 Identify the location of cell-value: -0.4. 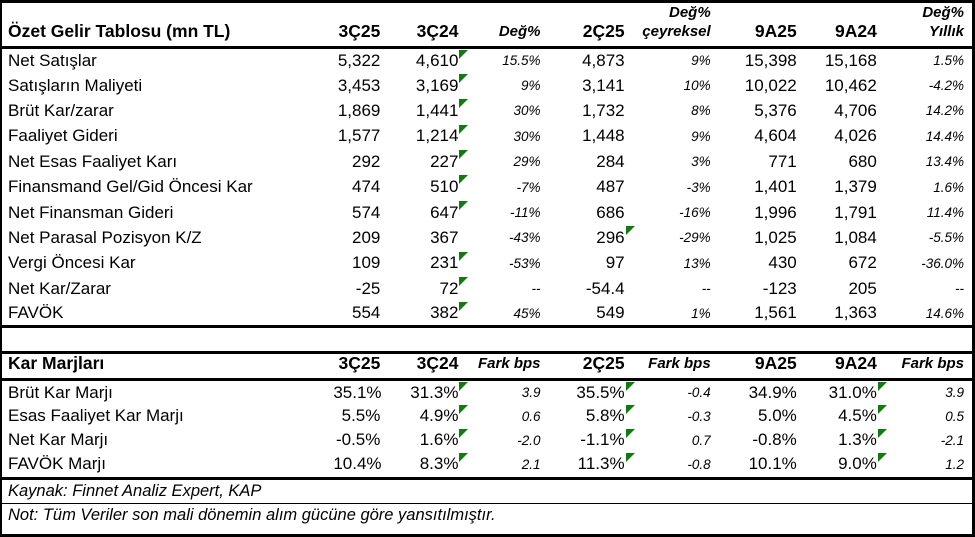
(699, 393).